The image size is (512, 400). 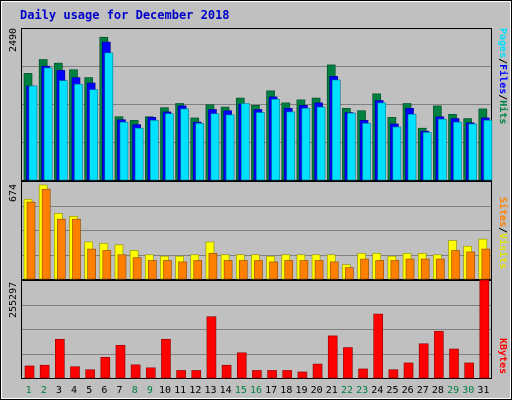 What do you see at coordinates (286, 390) in the screenshot?
I see `day-label: 18` at bounding box center [286, 390].